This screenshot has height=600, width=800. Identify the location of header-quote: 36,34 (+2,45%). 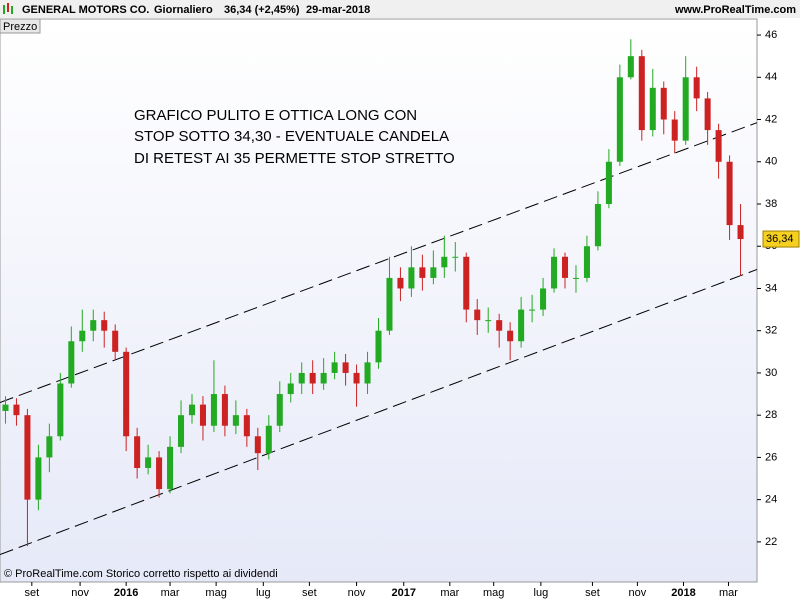
(262, 10).